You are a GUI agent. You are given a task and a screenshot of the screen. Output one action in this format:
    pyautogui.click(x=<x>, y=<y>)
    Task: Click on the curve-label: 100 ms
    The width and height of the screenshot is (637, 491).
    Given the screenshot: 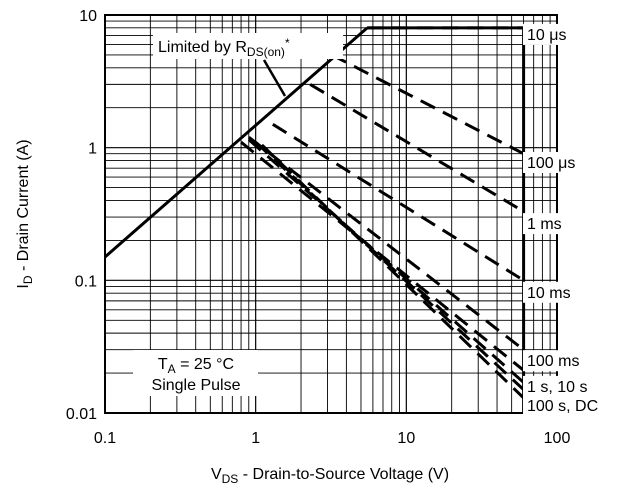 What is the action you would take?
    pyautogui.click(x=553, y=361)
    